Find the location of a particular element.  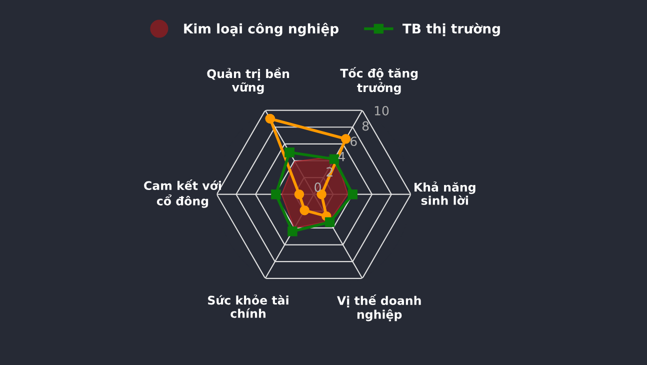

spoke-label: Khả năng sinh lời is located at coordinates (445, 193).